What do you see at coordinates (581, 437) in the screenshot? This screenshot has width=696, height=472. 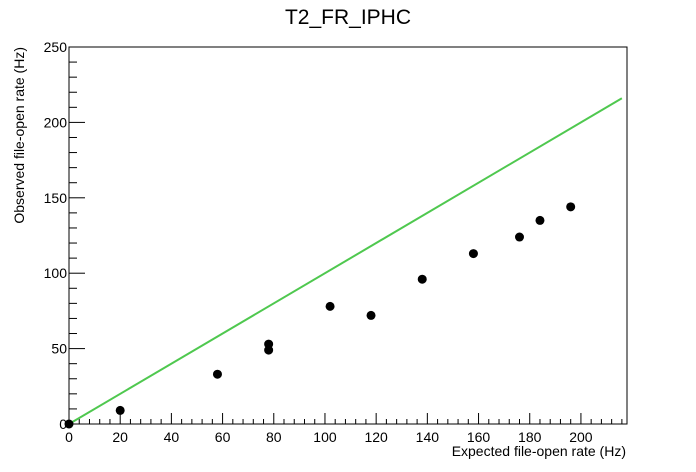 I see `x-tick-label: 200` at bounding box center [581, 437].